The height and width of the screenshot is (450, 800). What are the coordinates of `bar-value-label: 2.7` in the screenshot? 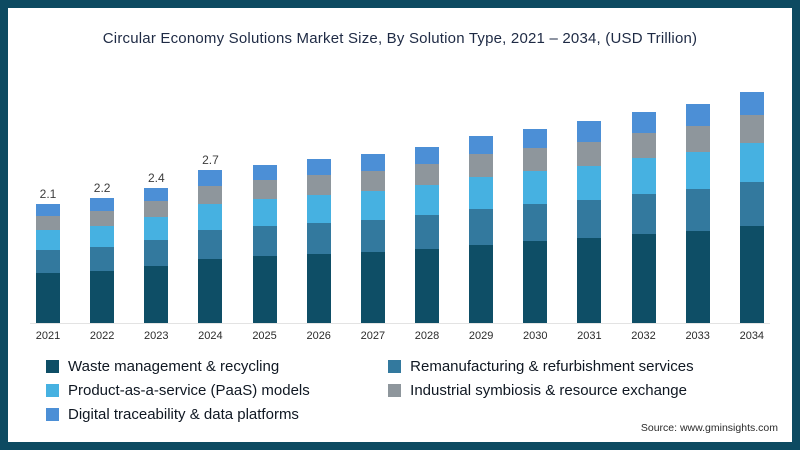 It's located at (210, 160).